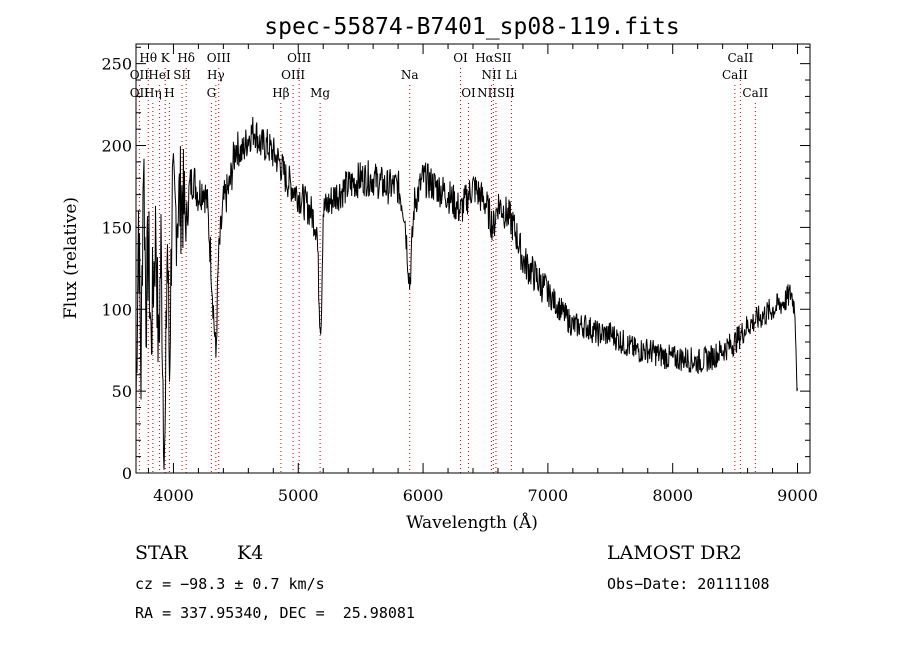  I want to click on y-tick-label: 0, so click(127, 473).